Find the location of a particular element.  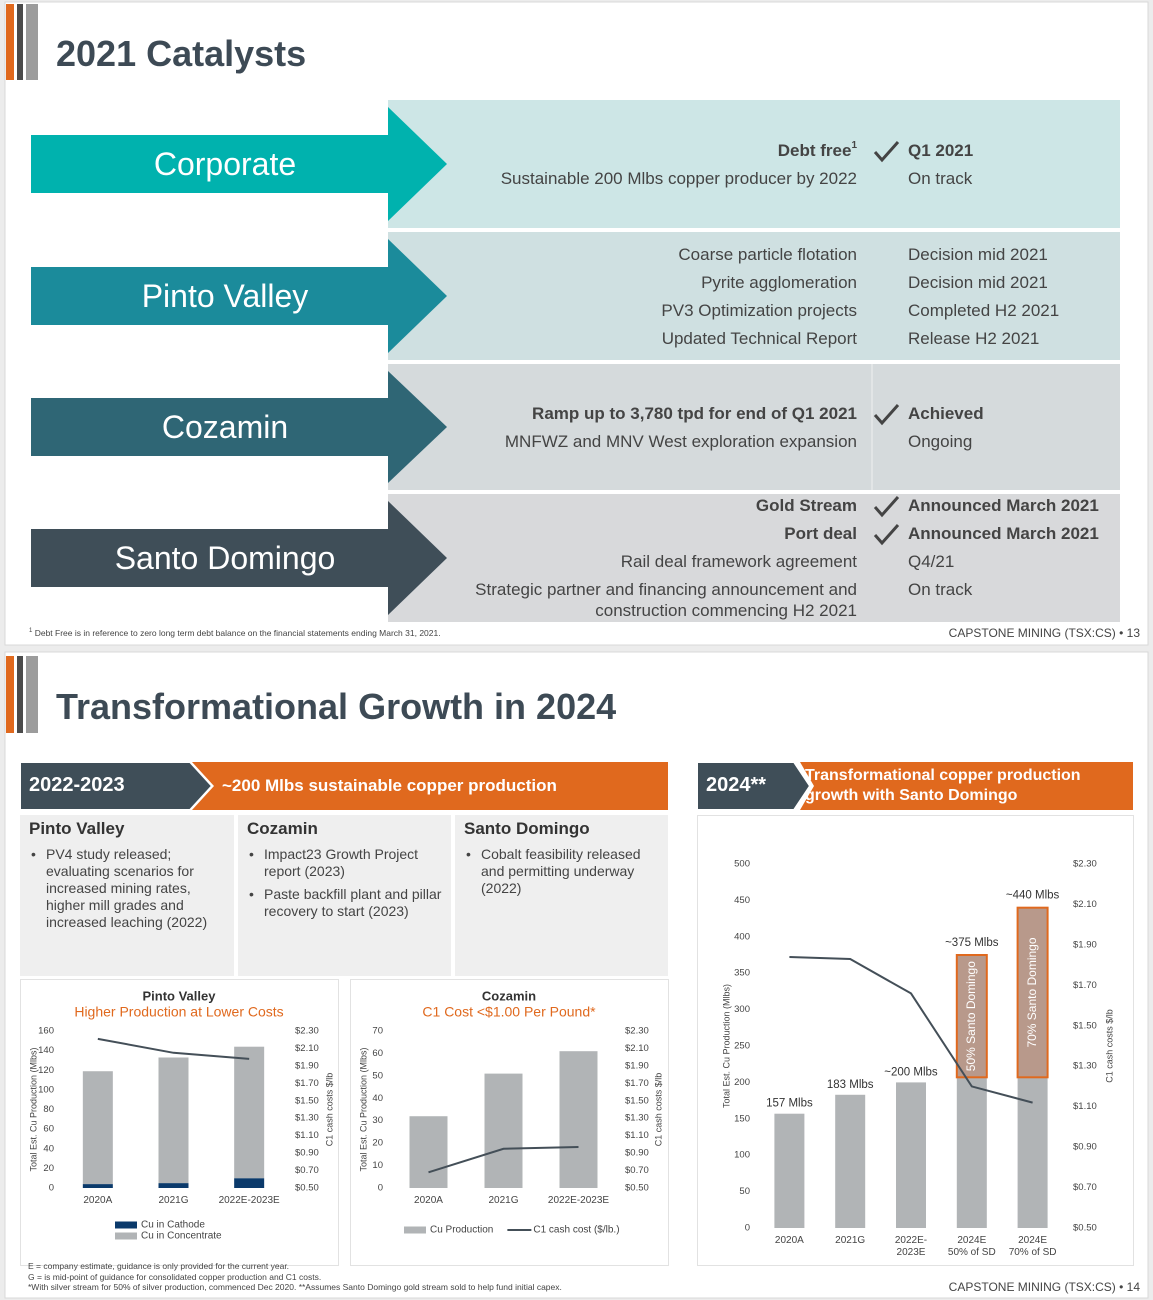

chart-title: Pinto Valley is located at coordinates (180, 995).